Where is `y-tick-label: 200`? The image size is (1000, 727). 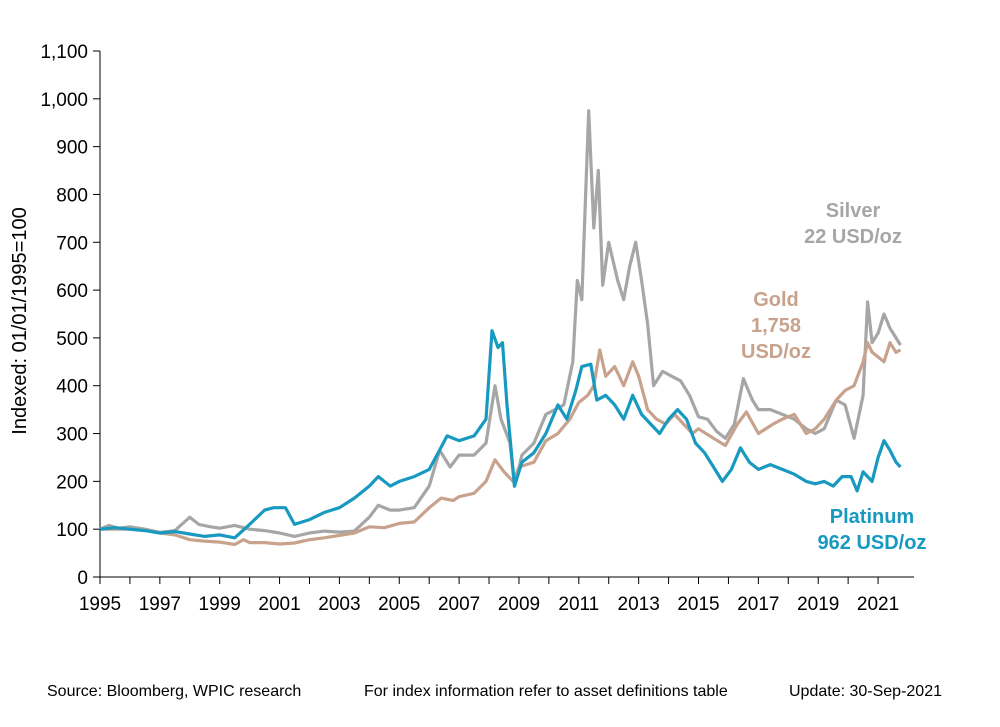
y-tick-label: 200 is located at coordinates (72, 482).